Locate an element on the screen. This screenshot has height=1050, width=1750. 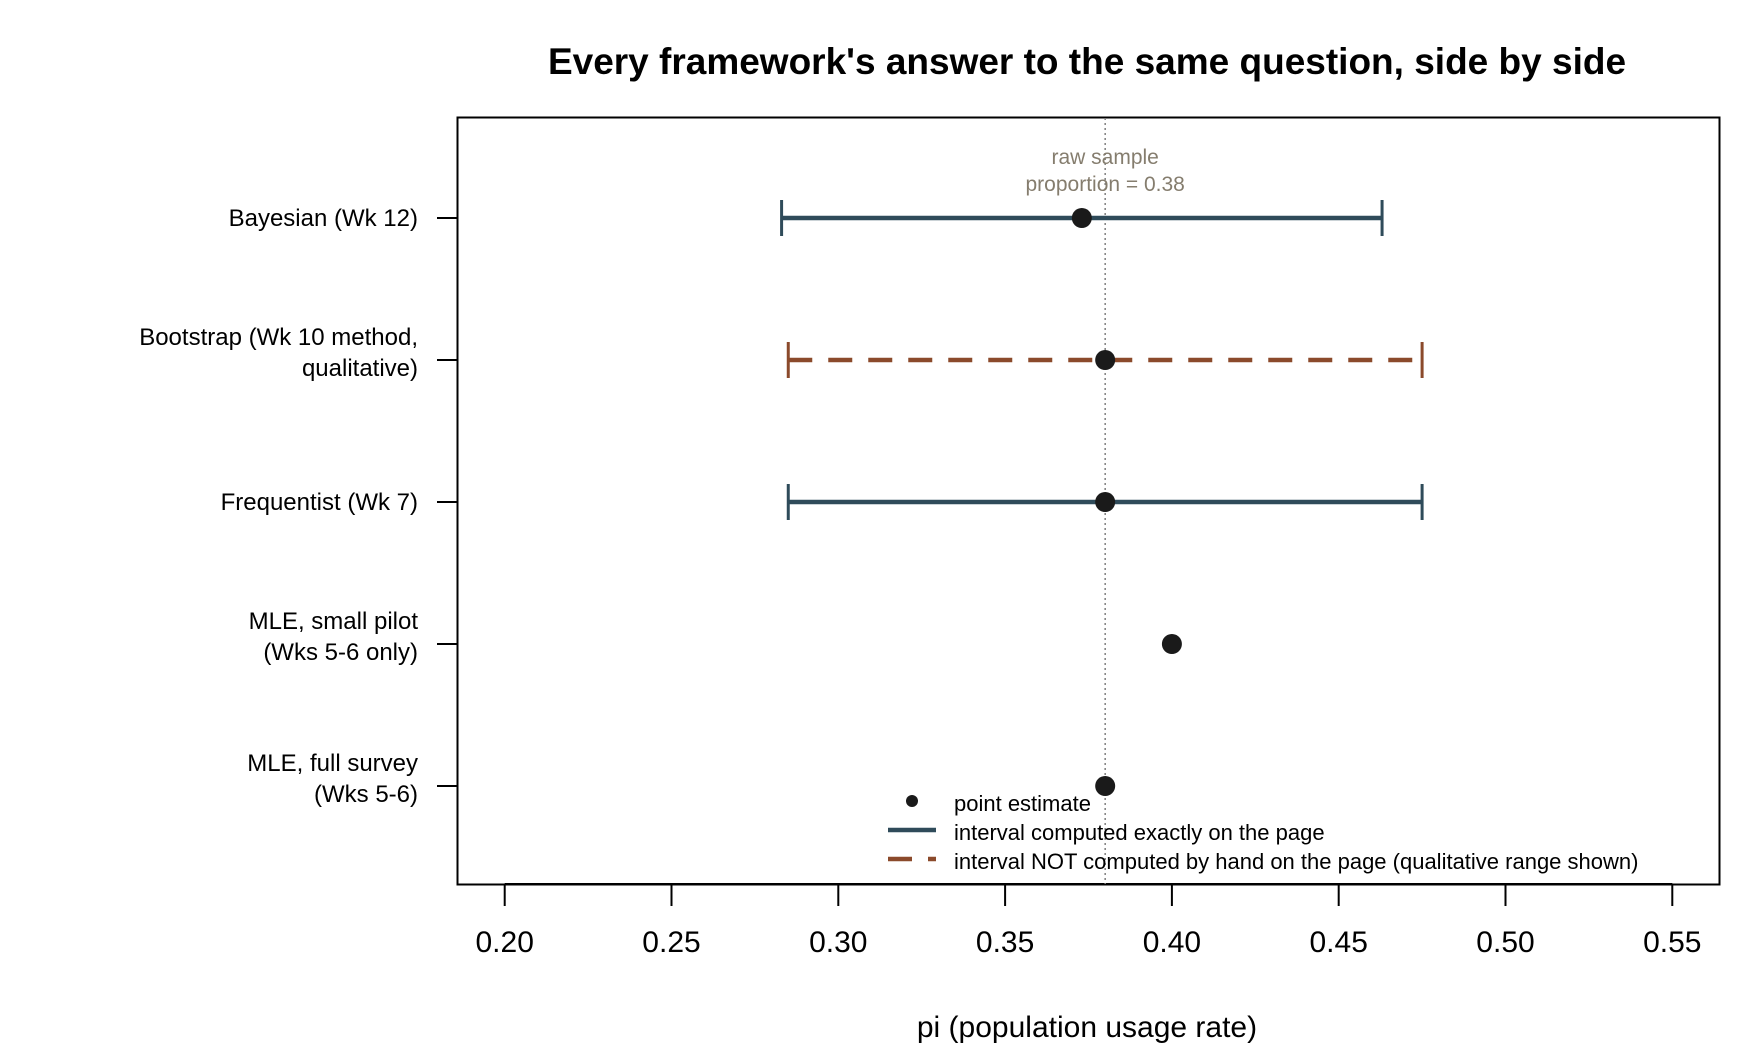
legend-label: interval computed exactly on the page is located at coordinates (1139, 832).